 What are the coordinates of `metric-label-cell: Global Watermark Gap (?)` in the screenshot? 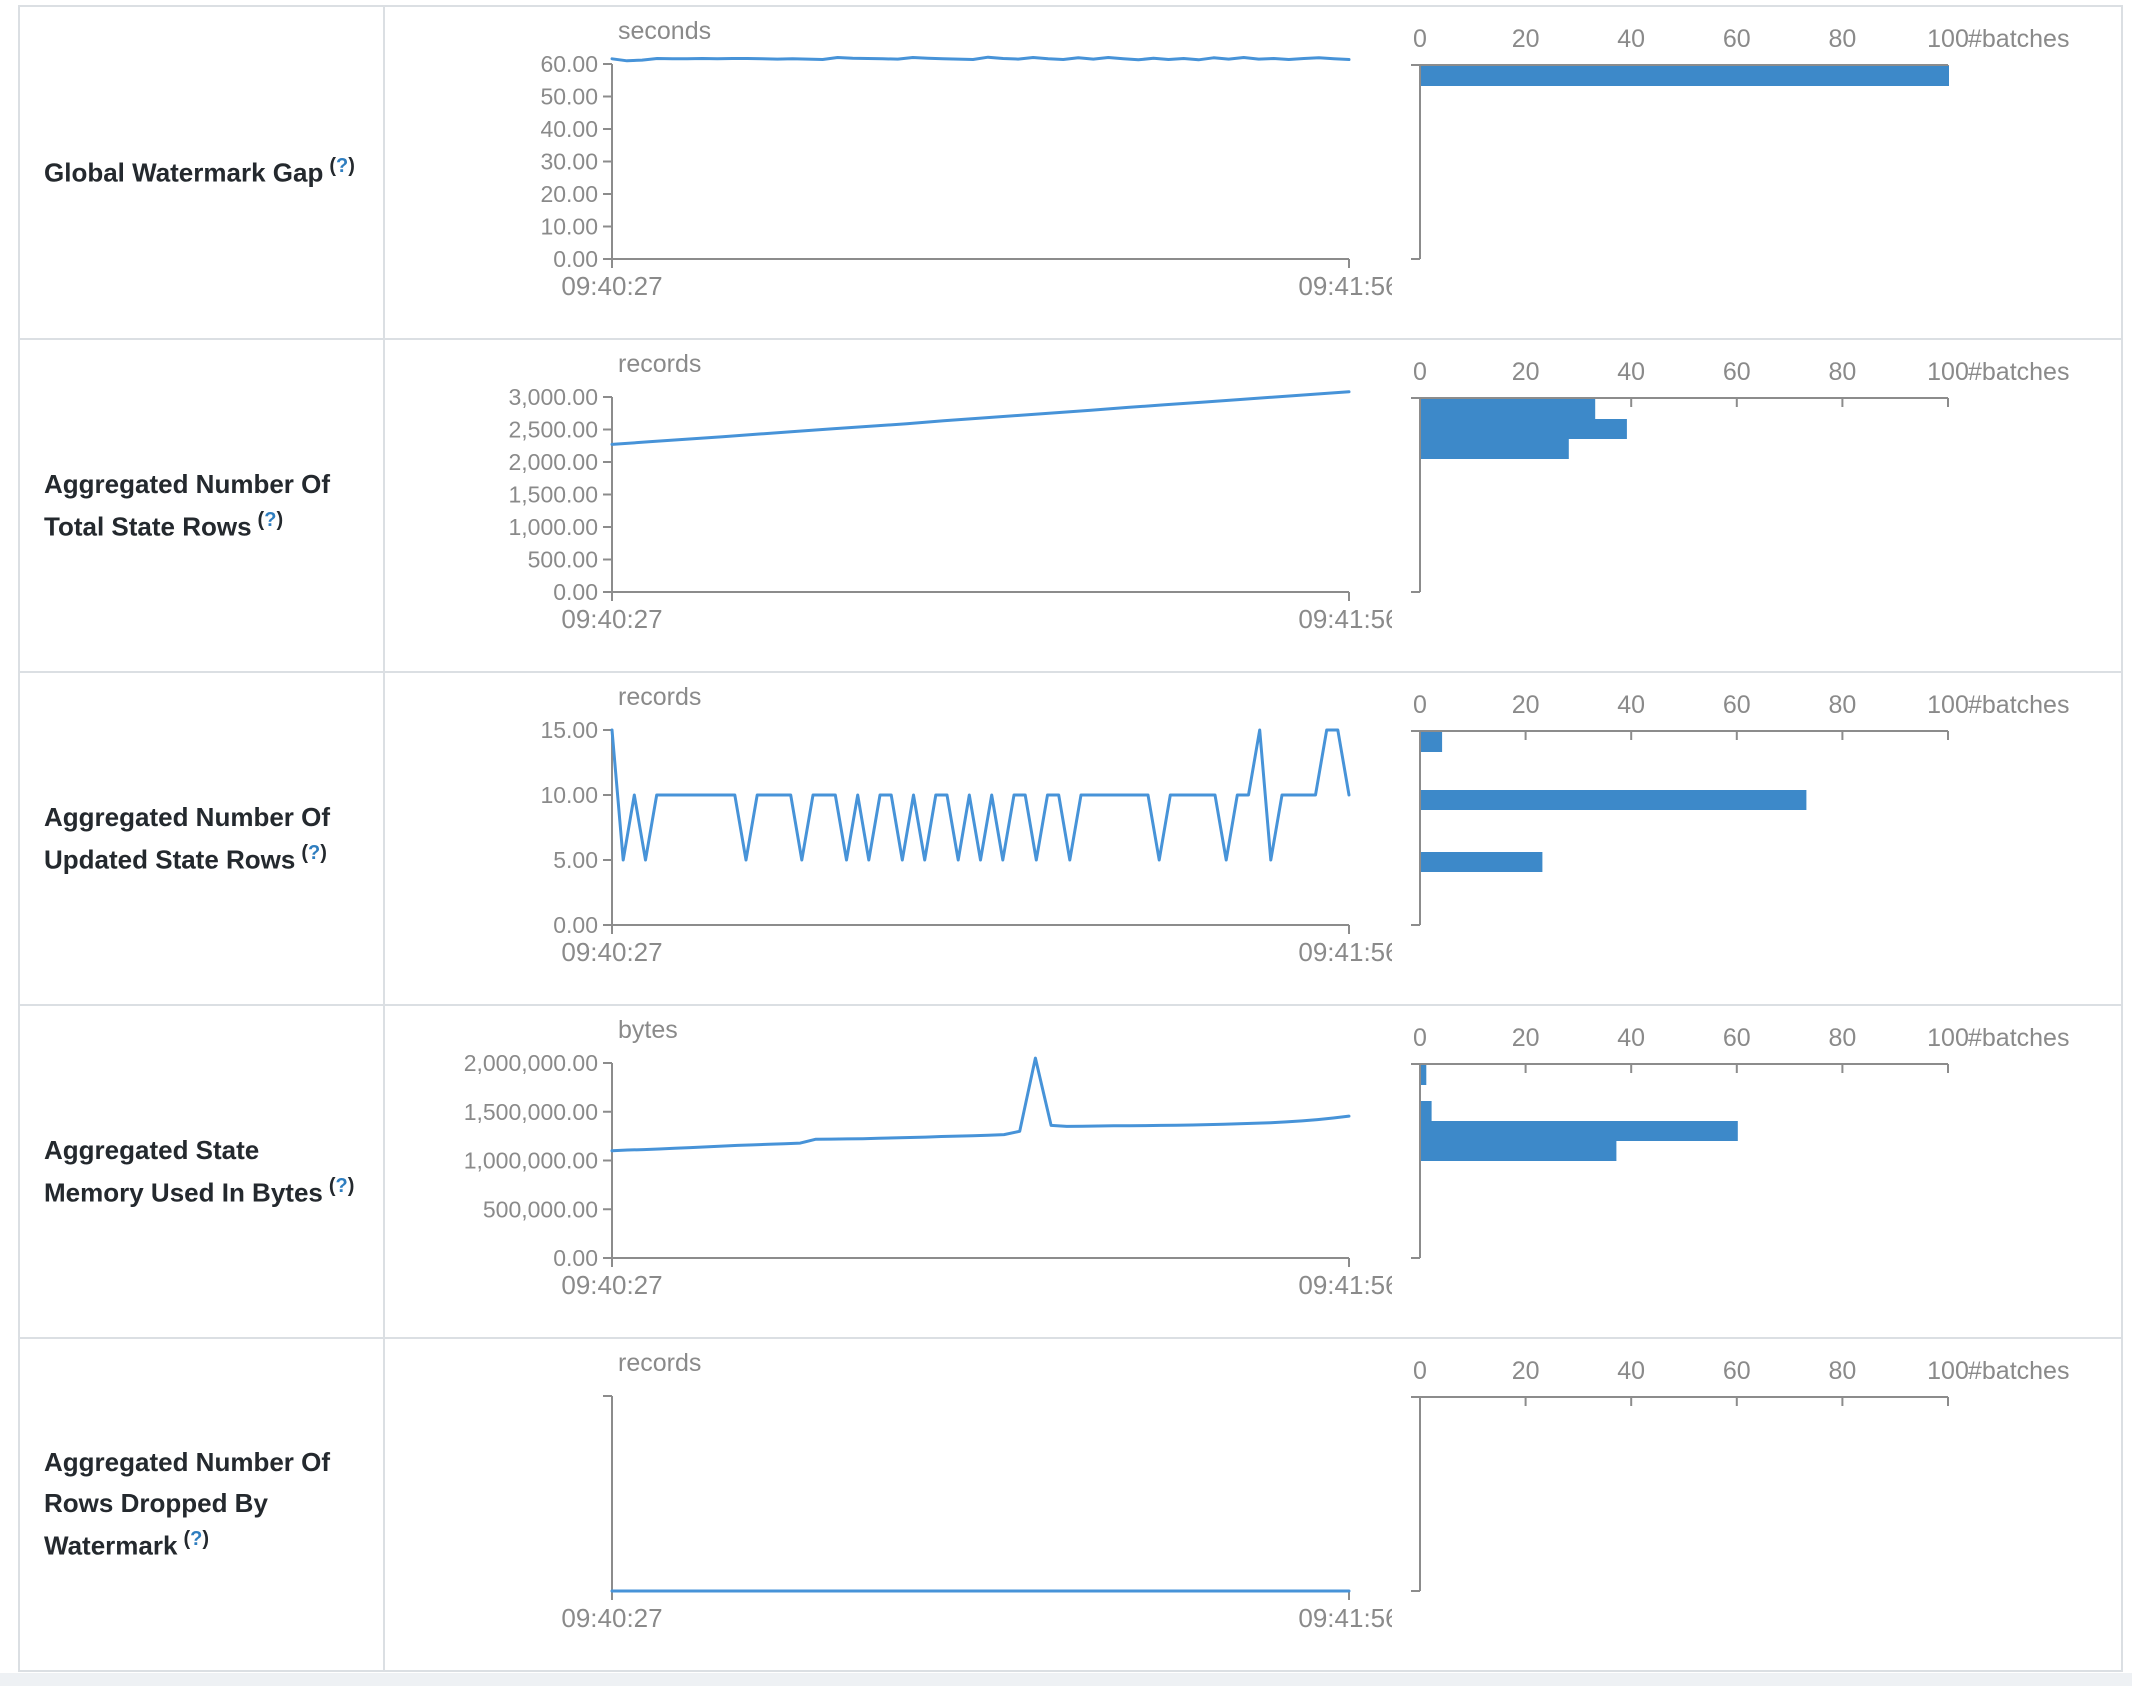 It's located at (202, 172).